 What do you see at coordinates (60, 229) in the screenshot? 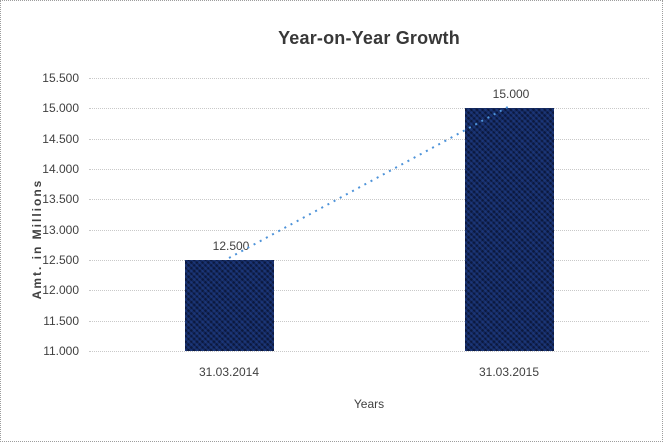
I see `y-tick-label: 13.000` at bounding box center [60, 229].